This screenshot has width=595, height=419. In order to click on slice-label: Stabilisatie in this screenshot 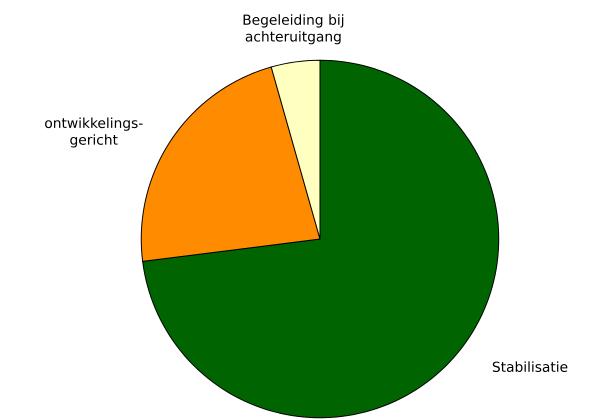, I will do `click(530, 366)`.